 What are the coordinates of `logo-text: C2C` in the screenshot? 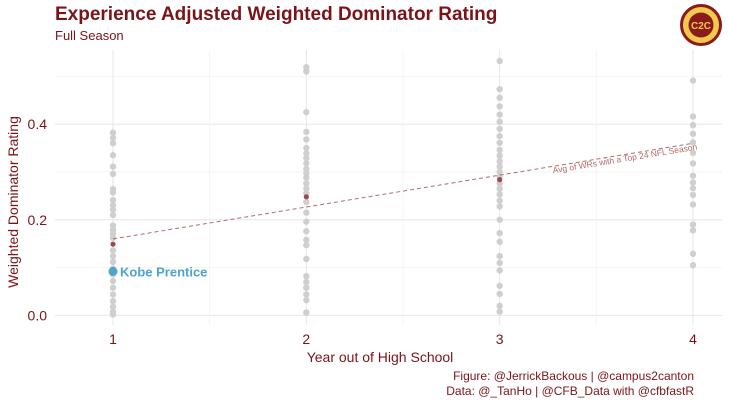 It's located at (701, 26).